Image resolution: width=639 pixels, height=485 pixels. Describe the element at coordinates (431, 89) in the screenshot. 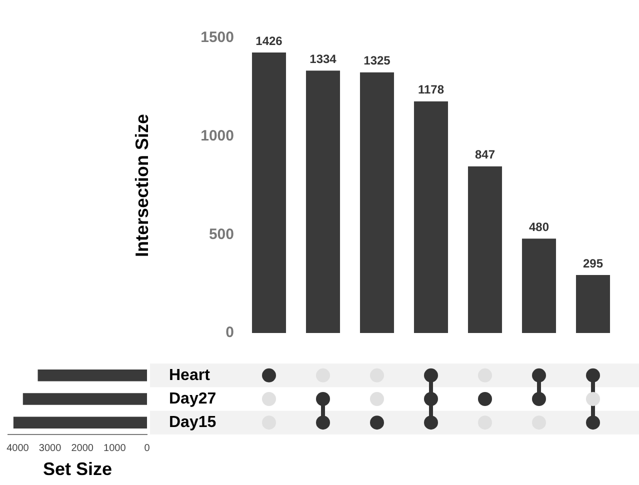

I see `data-label: 1178` at that location.